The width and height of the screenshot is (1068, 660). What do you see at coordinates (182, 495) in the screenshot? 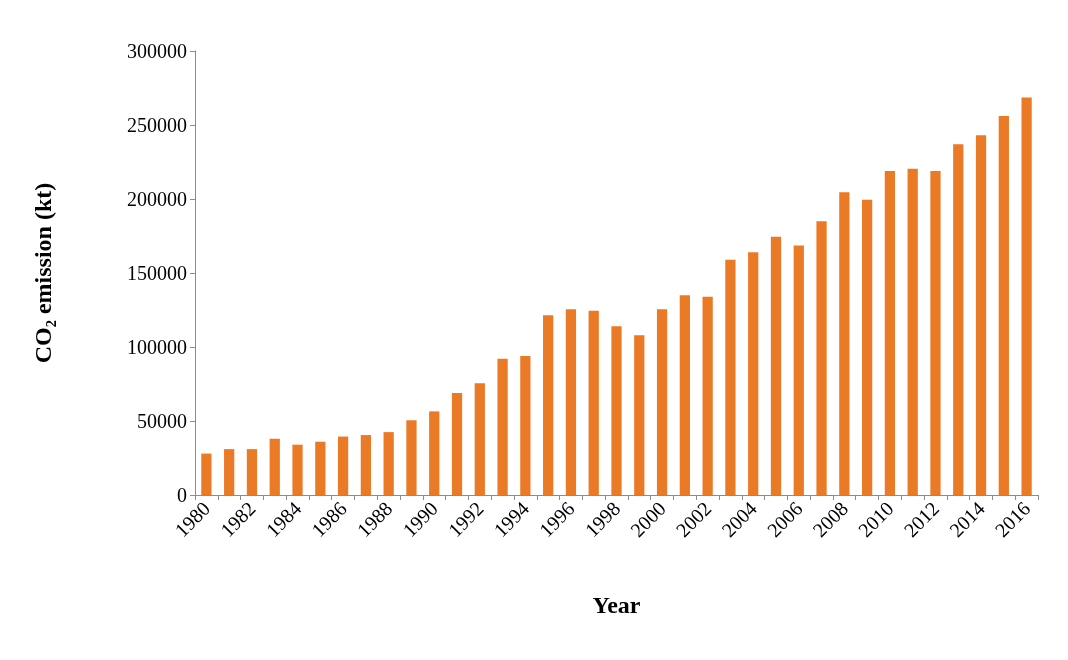
I see `y-tick-label: 0` at bounding box center [182, 495].